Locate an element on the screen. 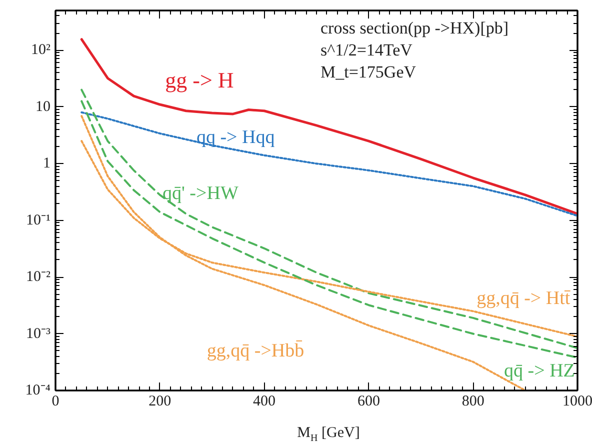 The width and height of the screenshot is (592, 445). series-label: gg,qq̄ ->Hbb̄ is located at coordinates (255, 351).